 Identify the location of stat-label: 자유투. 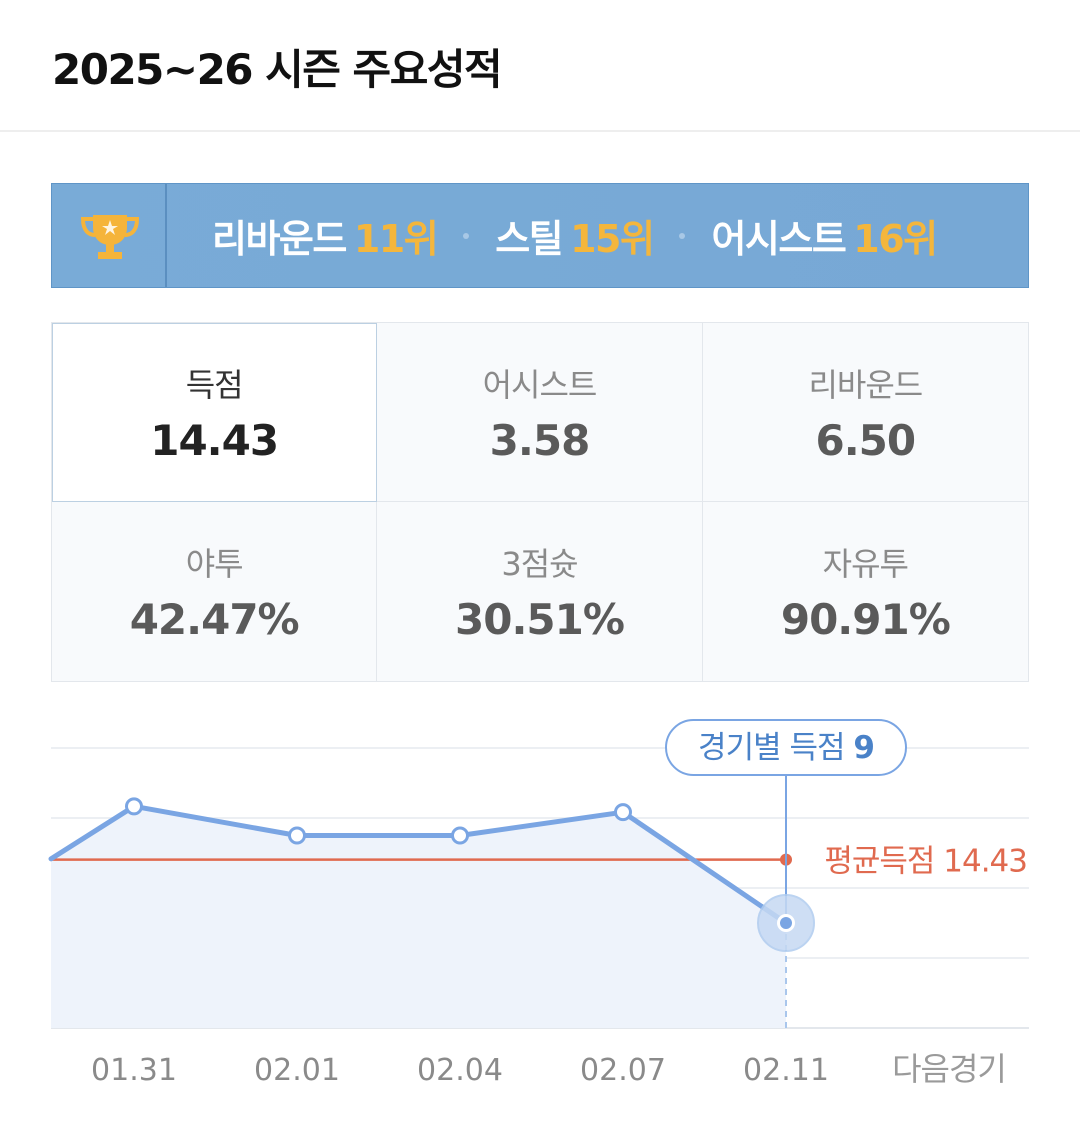
(865, 564).